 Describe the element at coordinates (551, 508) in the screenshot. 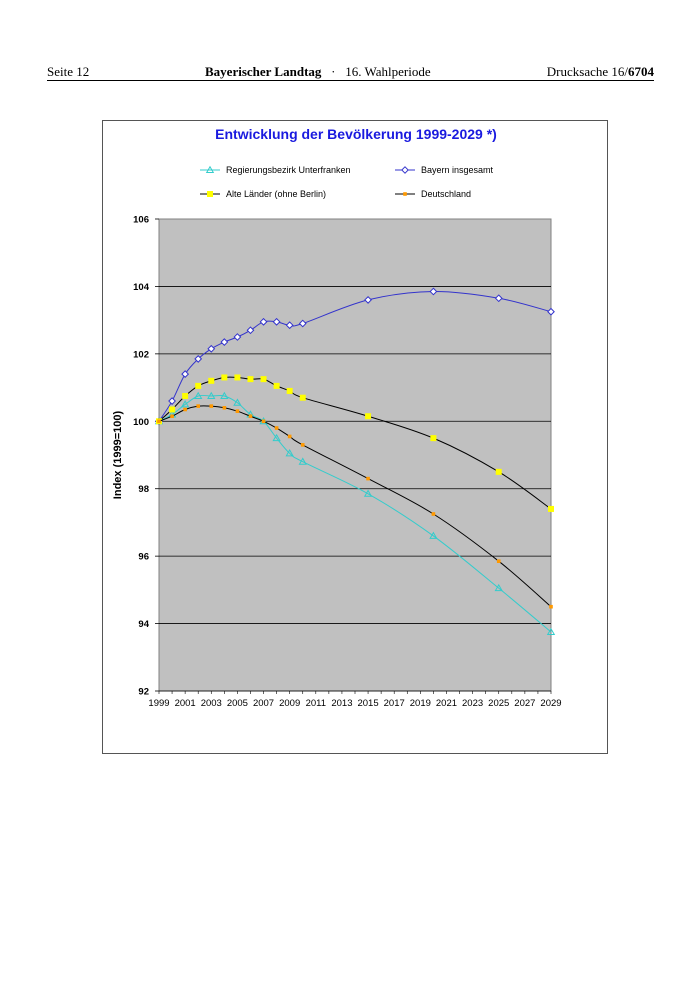

I see `data-point-alte_laender-2029` at that location.